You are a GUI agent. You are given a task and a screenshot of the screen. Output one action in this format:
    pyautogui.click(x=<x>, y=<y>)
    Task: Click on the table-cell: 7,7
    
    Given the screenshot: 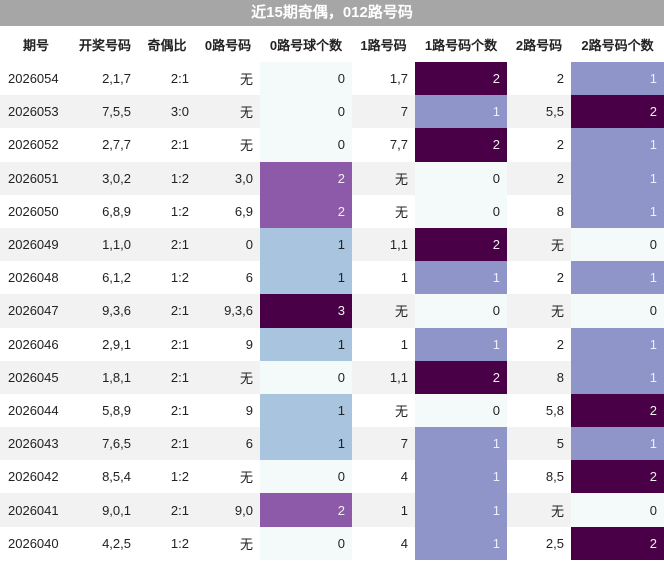 What is the action you would take?
    pyautogui.click(x=398, y=145)
    